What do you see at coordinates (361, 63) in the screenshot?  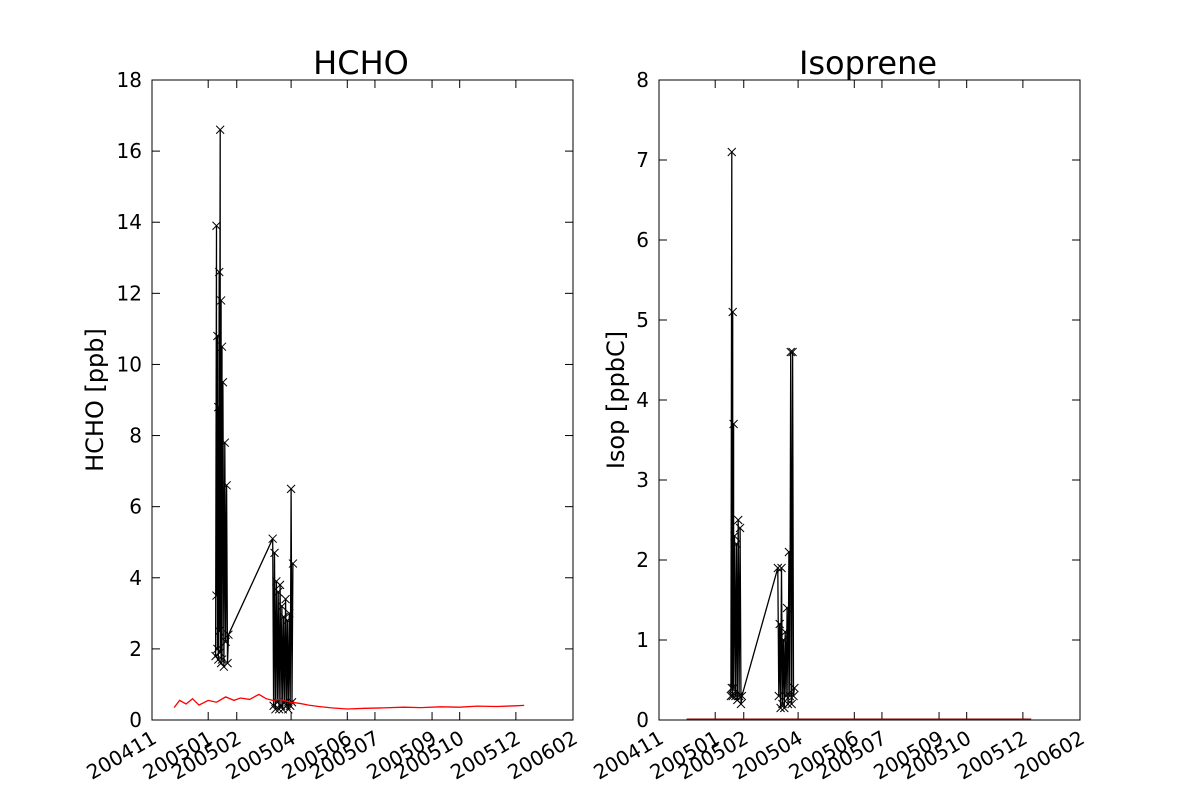 I see `hcho-title: HCHO` at bounding box center [361, 63].